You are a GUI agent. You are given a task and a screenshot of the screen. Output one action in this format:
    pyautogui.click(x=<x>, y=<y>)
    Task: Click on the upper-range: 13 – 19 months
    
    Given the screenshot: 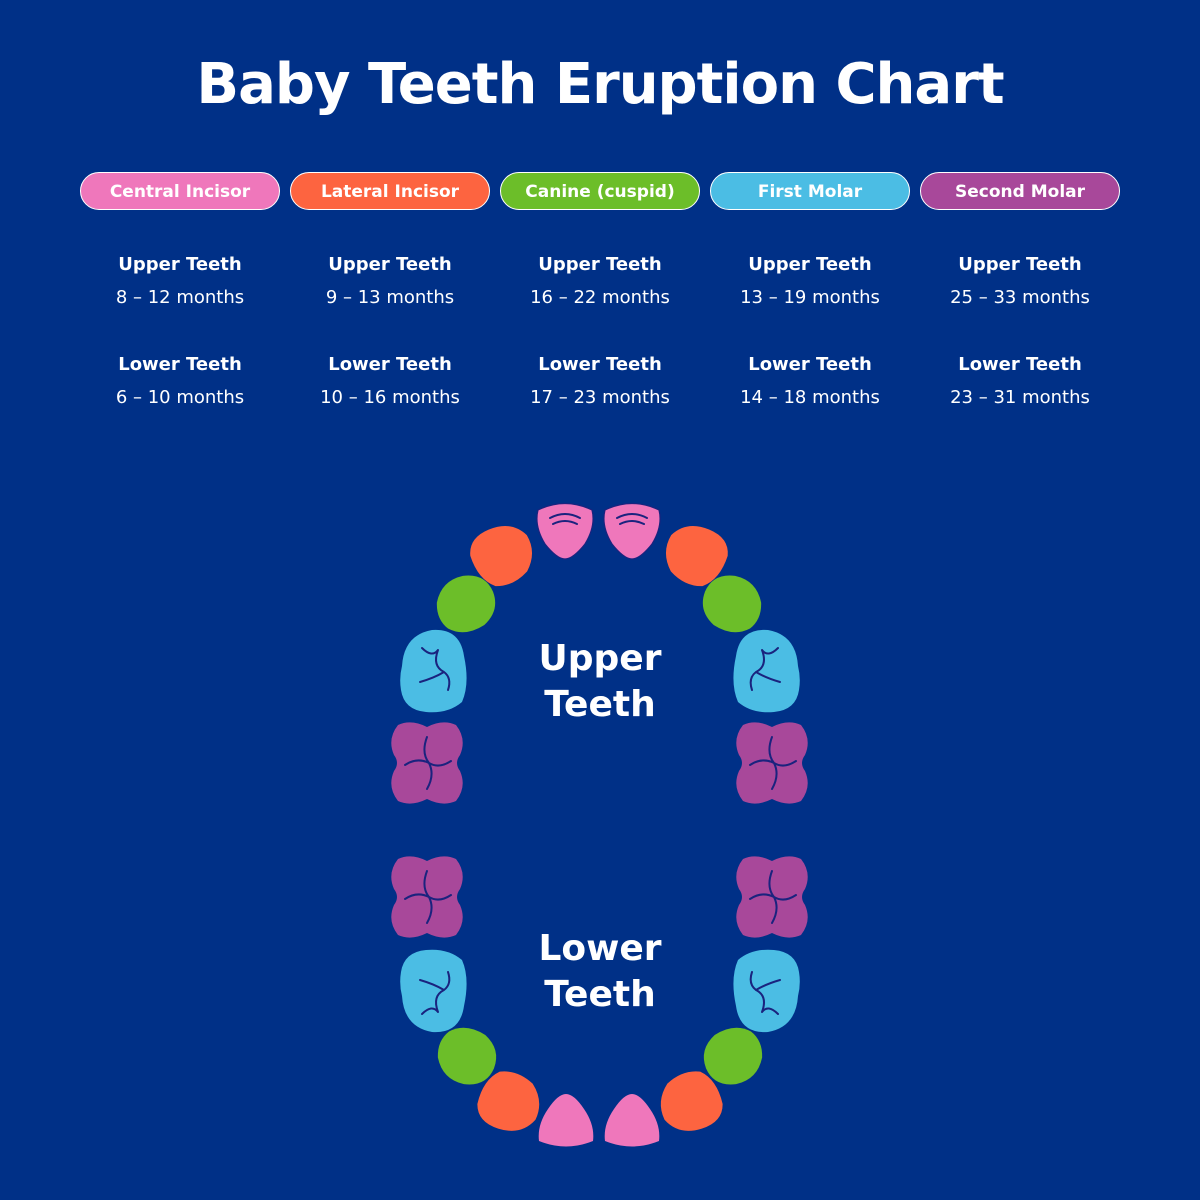 What is the action you would take?
    pyautogui.click(x=810, y=297)
    